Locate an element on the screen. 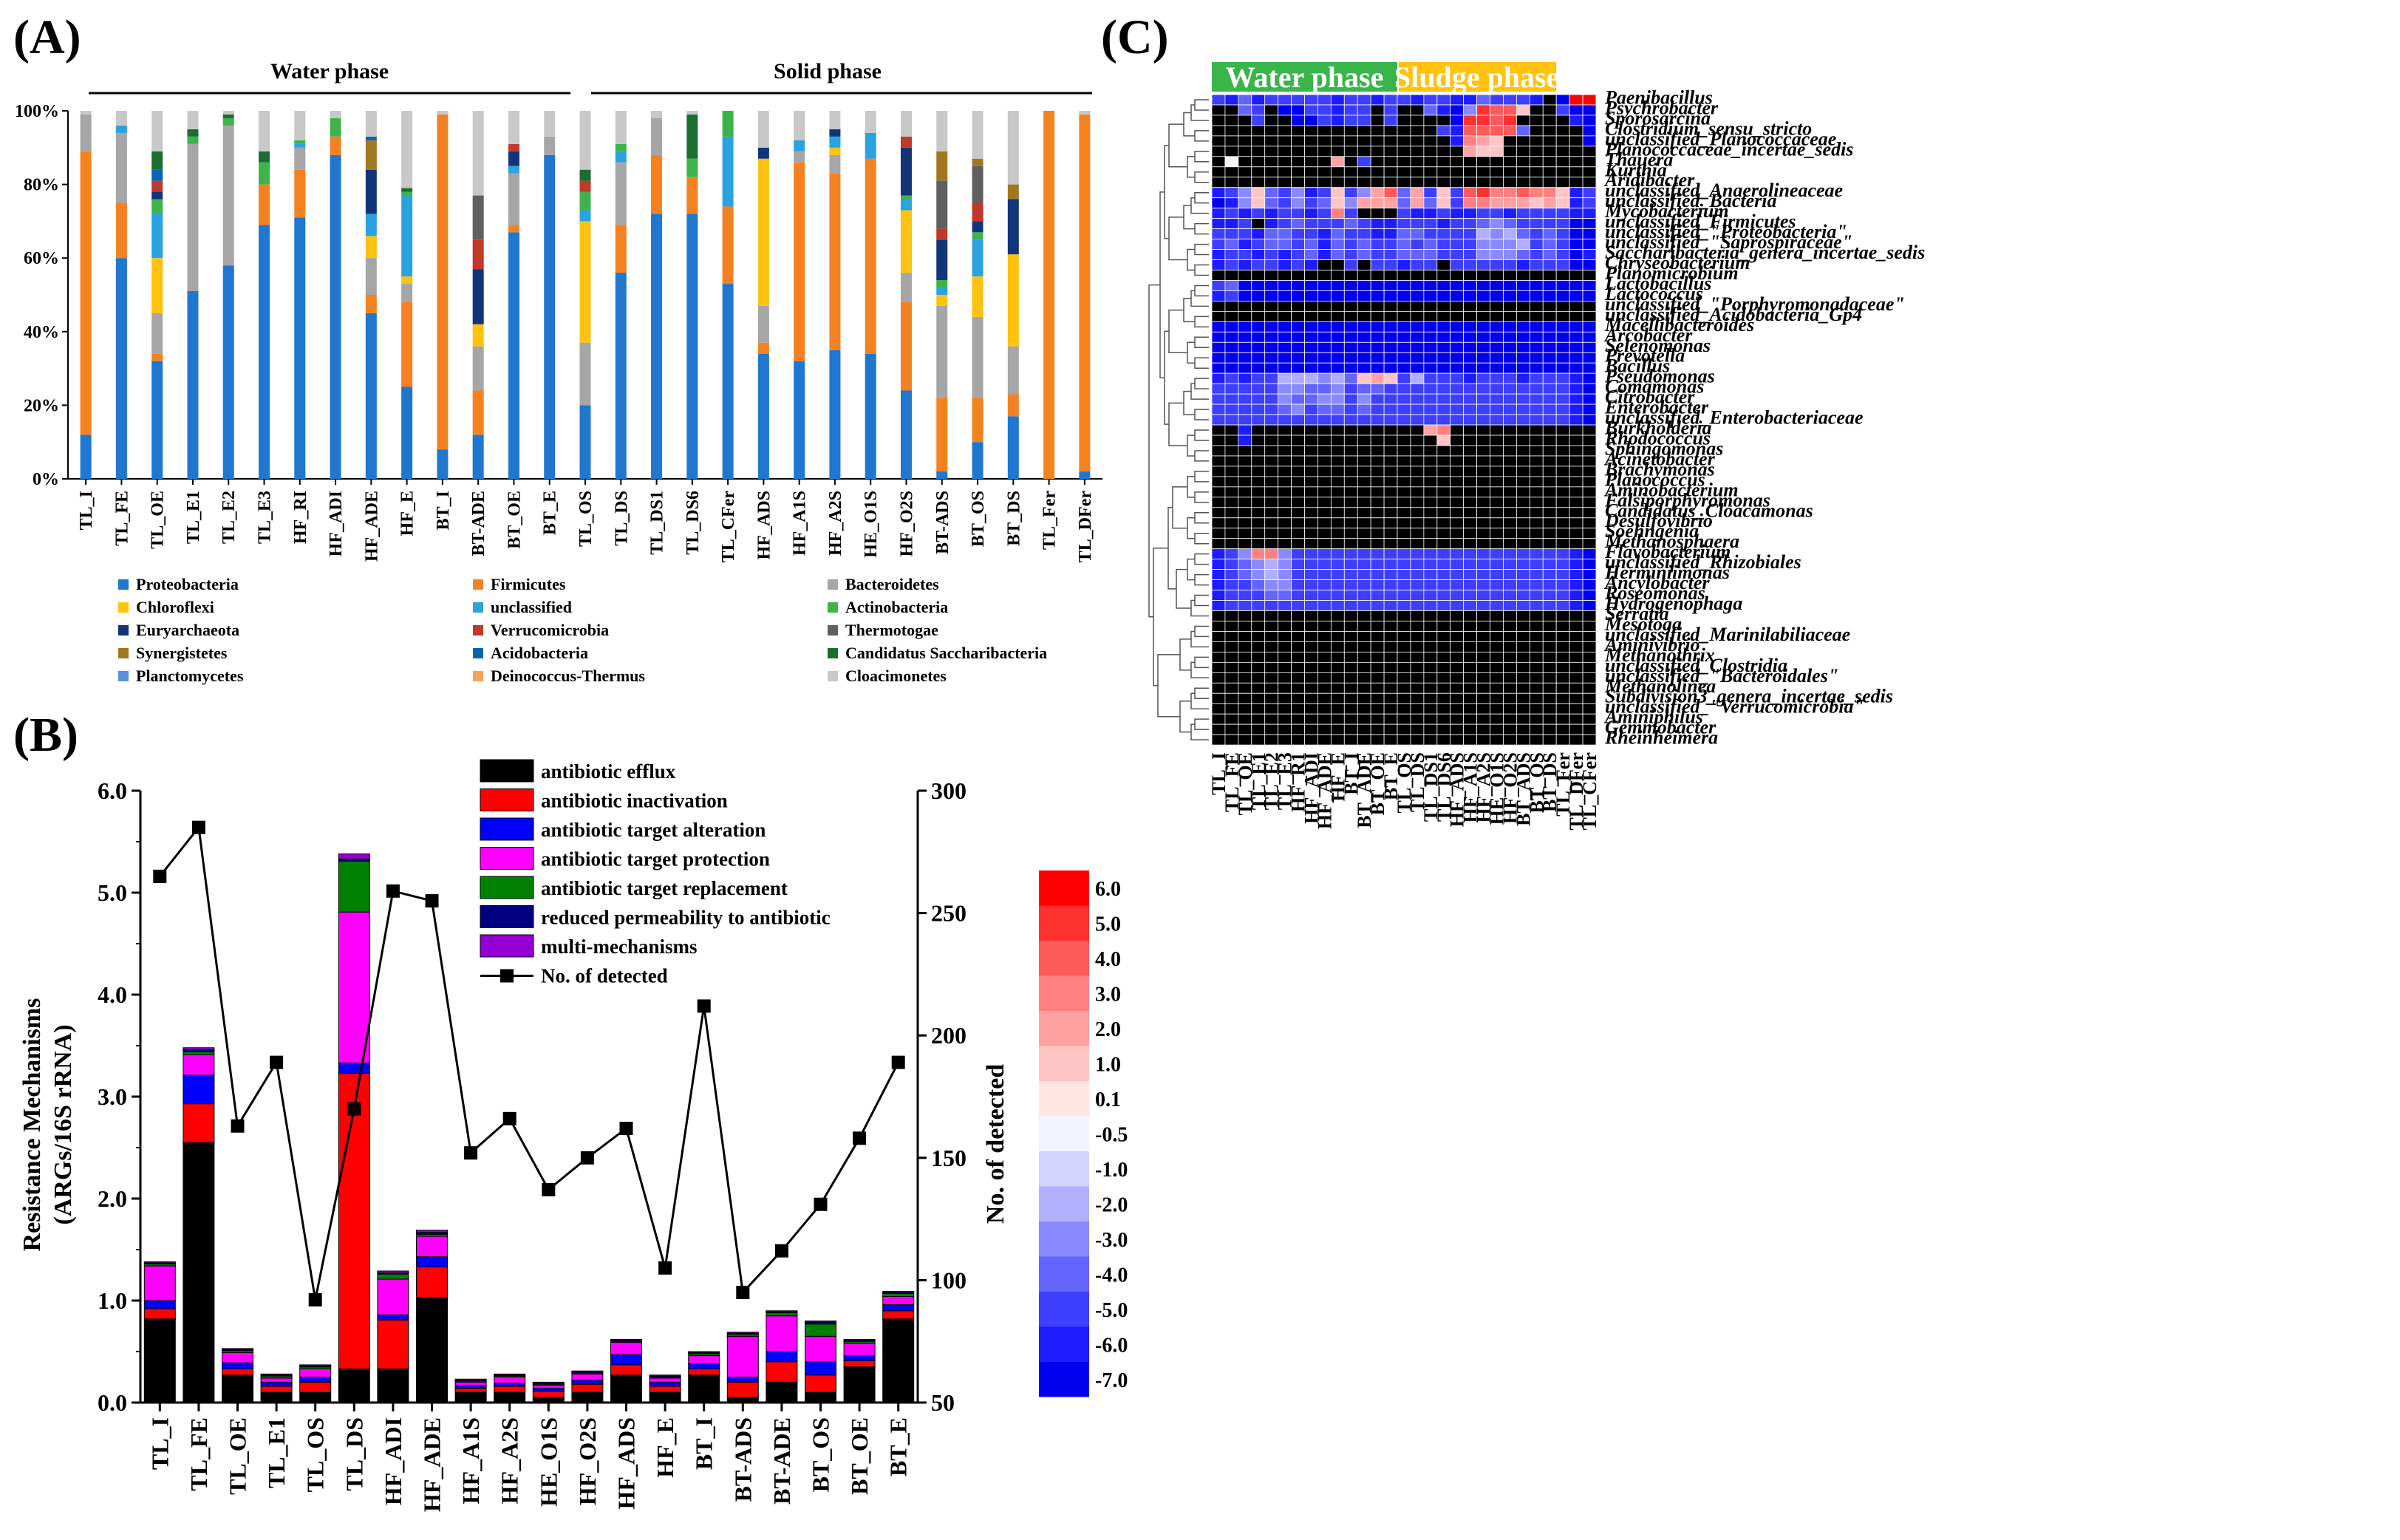 This screenshot has height=1540, width=2400. colorbar-bin is located at coordinates (1064, 1204).